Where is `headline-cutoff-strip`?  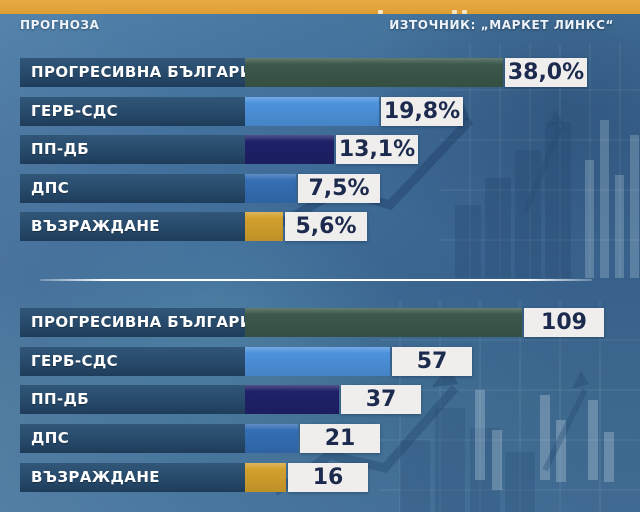
headline-cutoff-strip is located at coordinates (320, 7).